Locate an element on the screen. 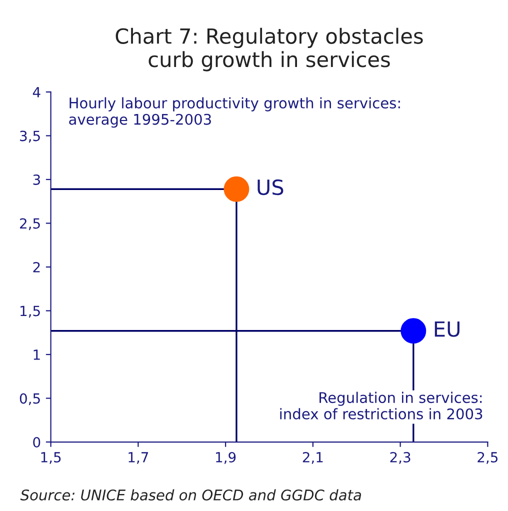 The width and height of the screenshot is (508, 511). annotation: Hourly labour productivity growth in services: average 1995-2003 is located at coordinates (234, 112).